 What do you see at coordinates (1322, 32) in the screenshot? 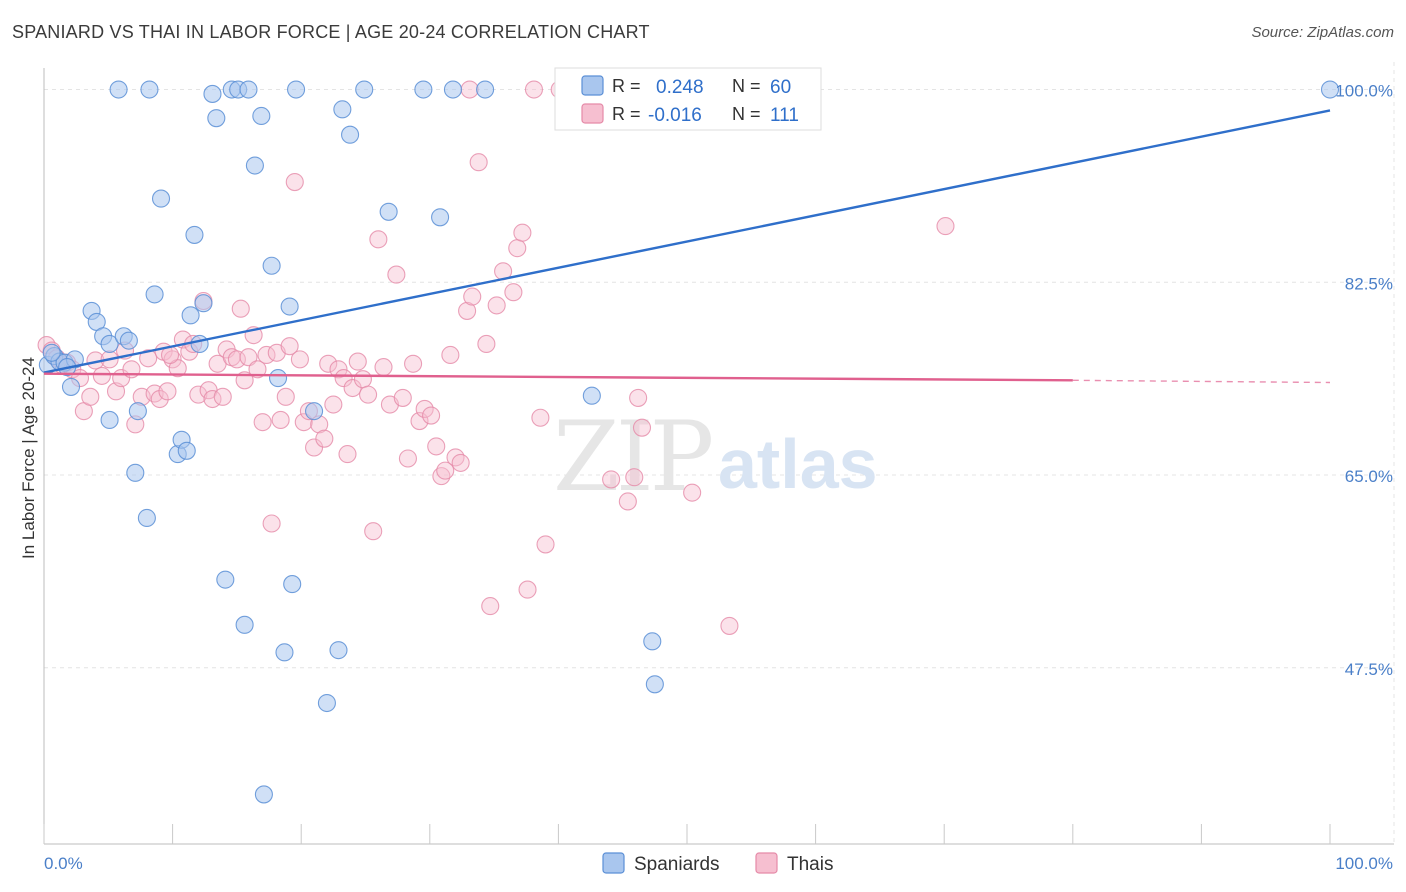
I see `source-credit: Source: ZipAtlas.com` at bounding box center [1322, 32].